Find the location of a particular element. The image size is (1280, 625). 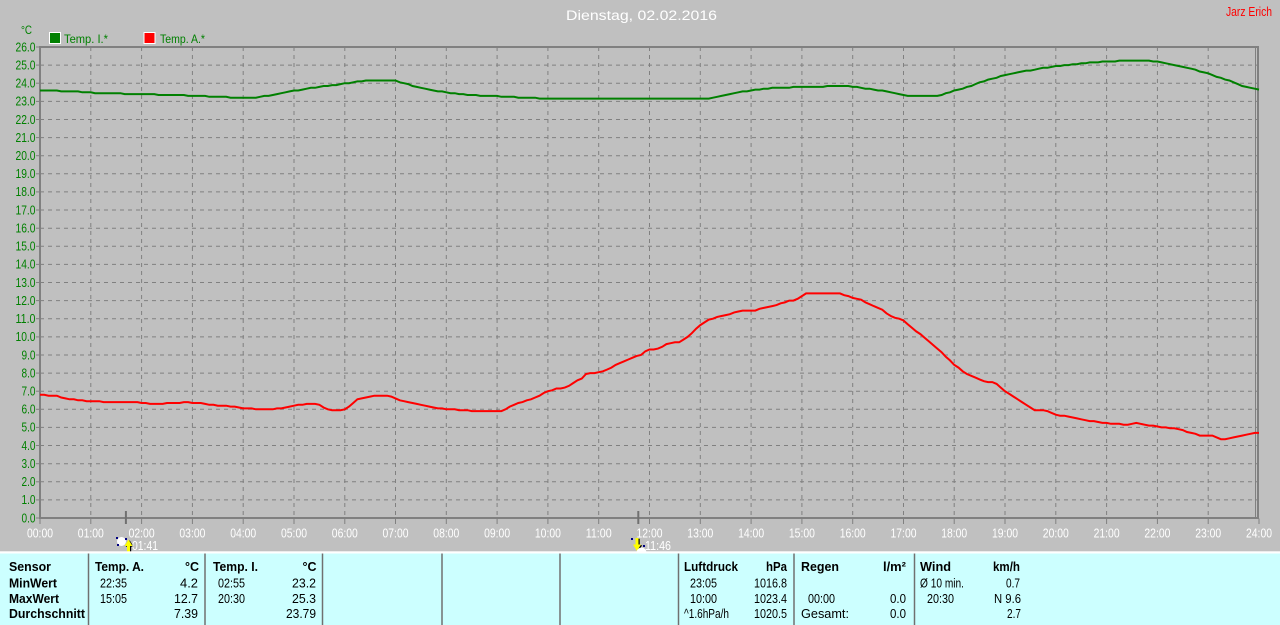

svg-text: 22:00 is located at coordinates (1157, 534).